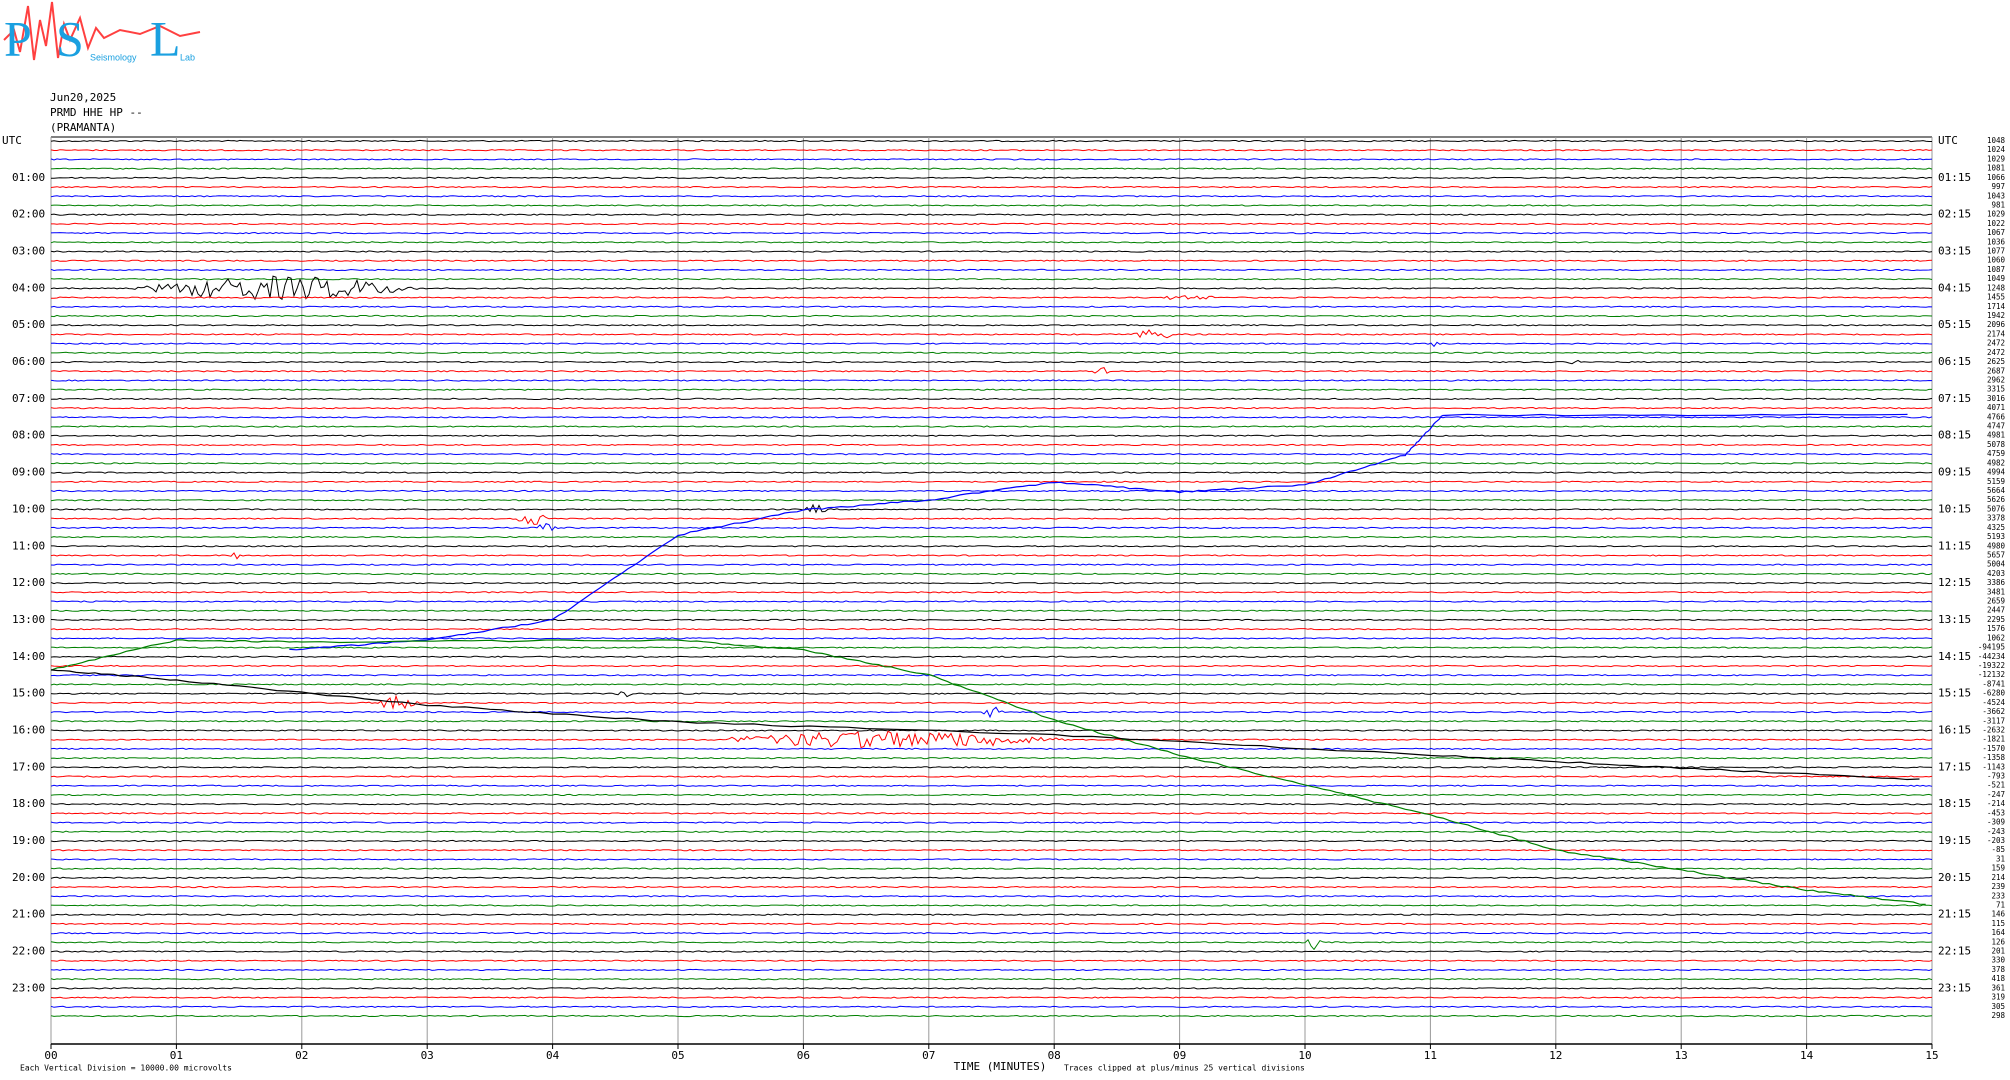 The image size is (2010, 1080). Describe the element at coordinates (176, 1055) in the screenshot. I see `x-tick-label: 01` at that location.